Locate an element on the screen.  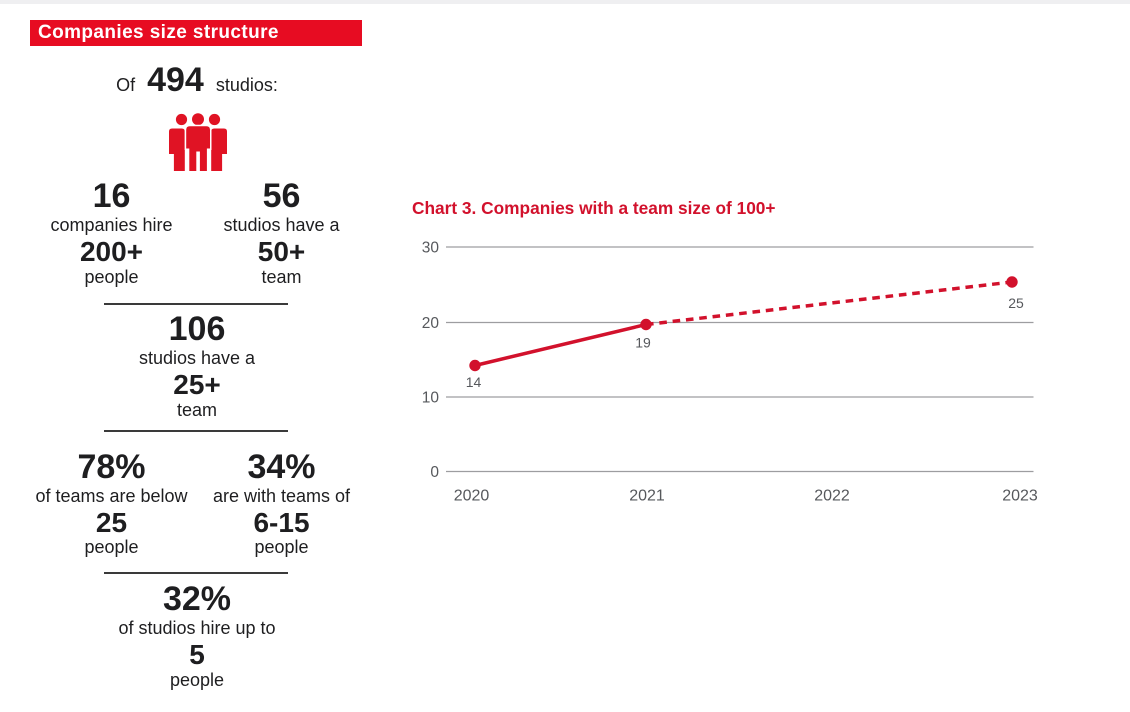
svg-text: 2021 is located at coordinates (647, 496).